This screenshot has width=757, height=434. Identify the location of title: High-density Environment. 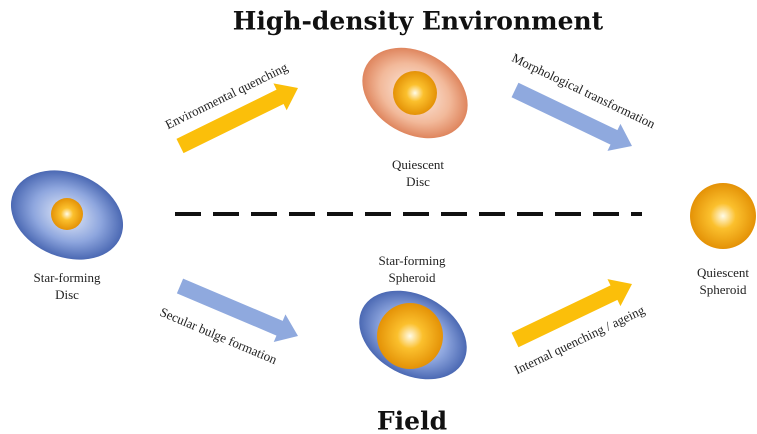
(418, 21).